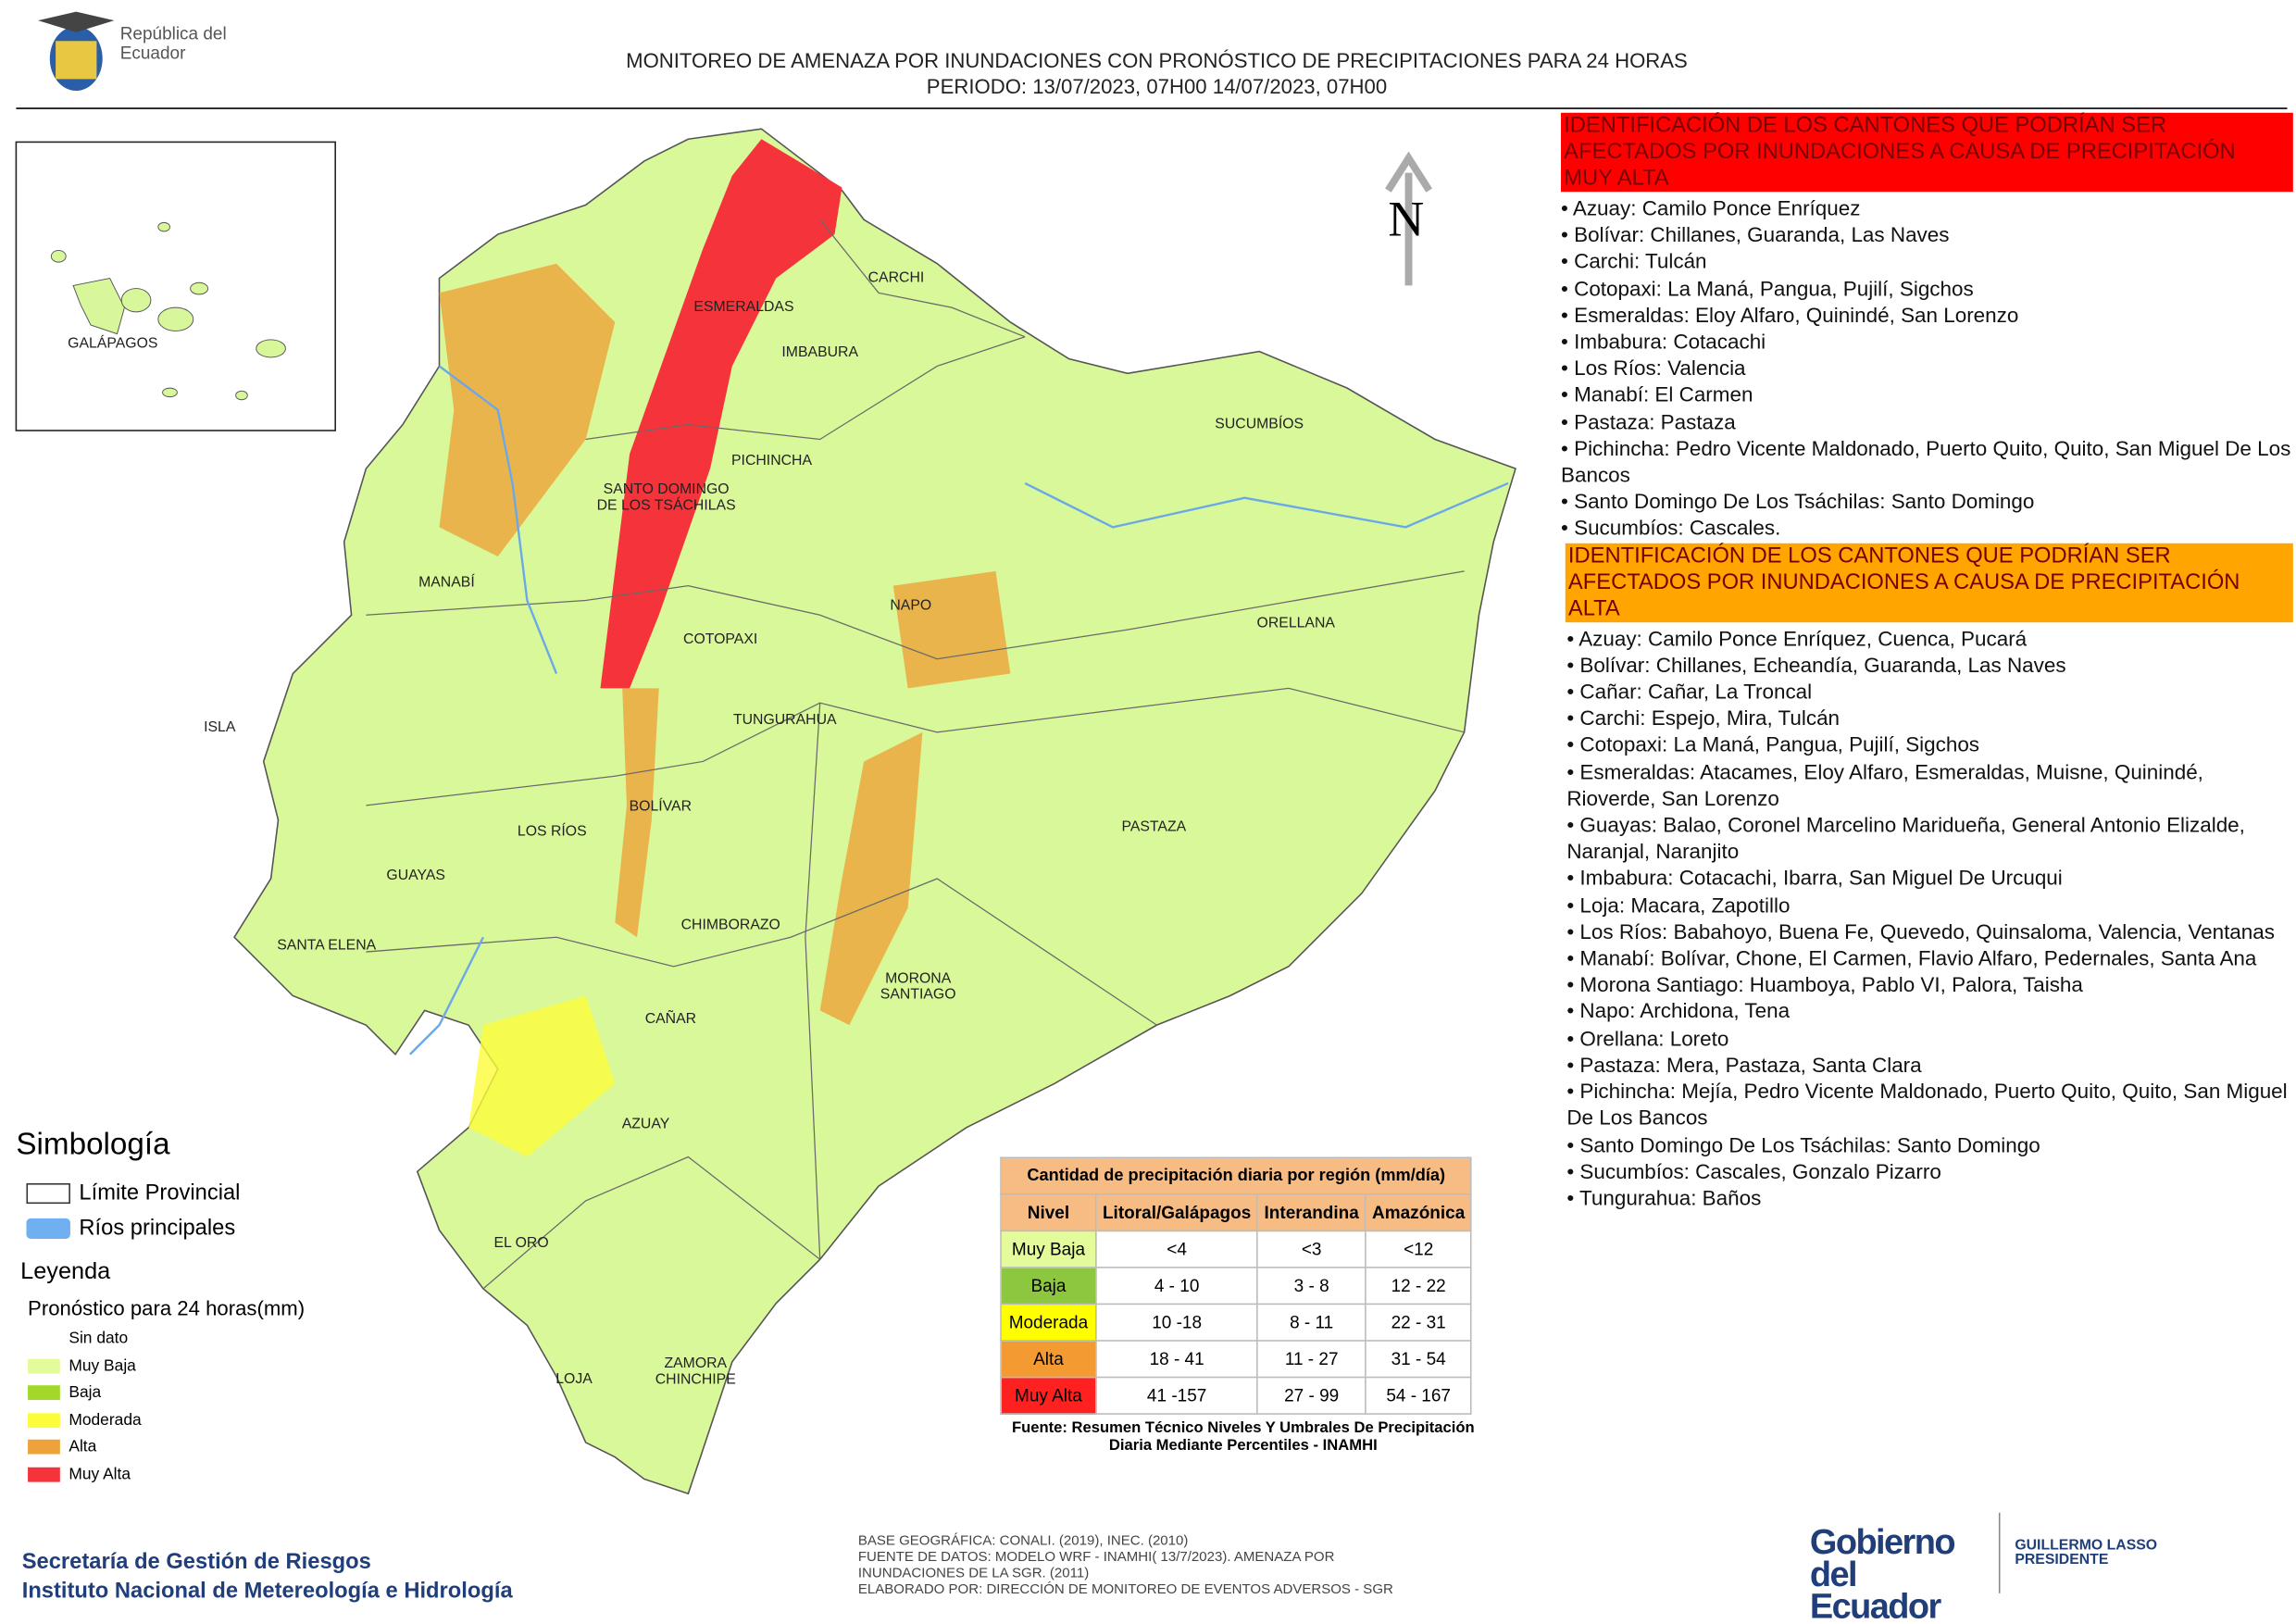  Describe the element at coordinates (415, 876) in the screenshot. I see `province-label: GUAYAS` at that location.